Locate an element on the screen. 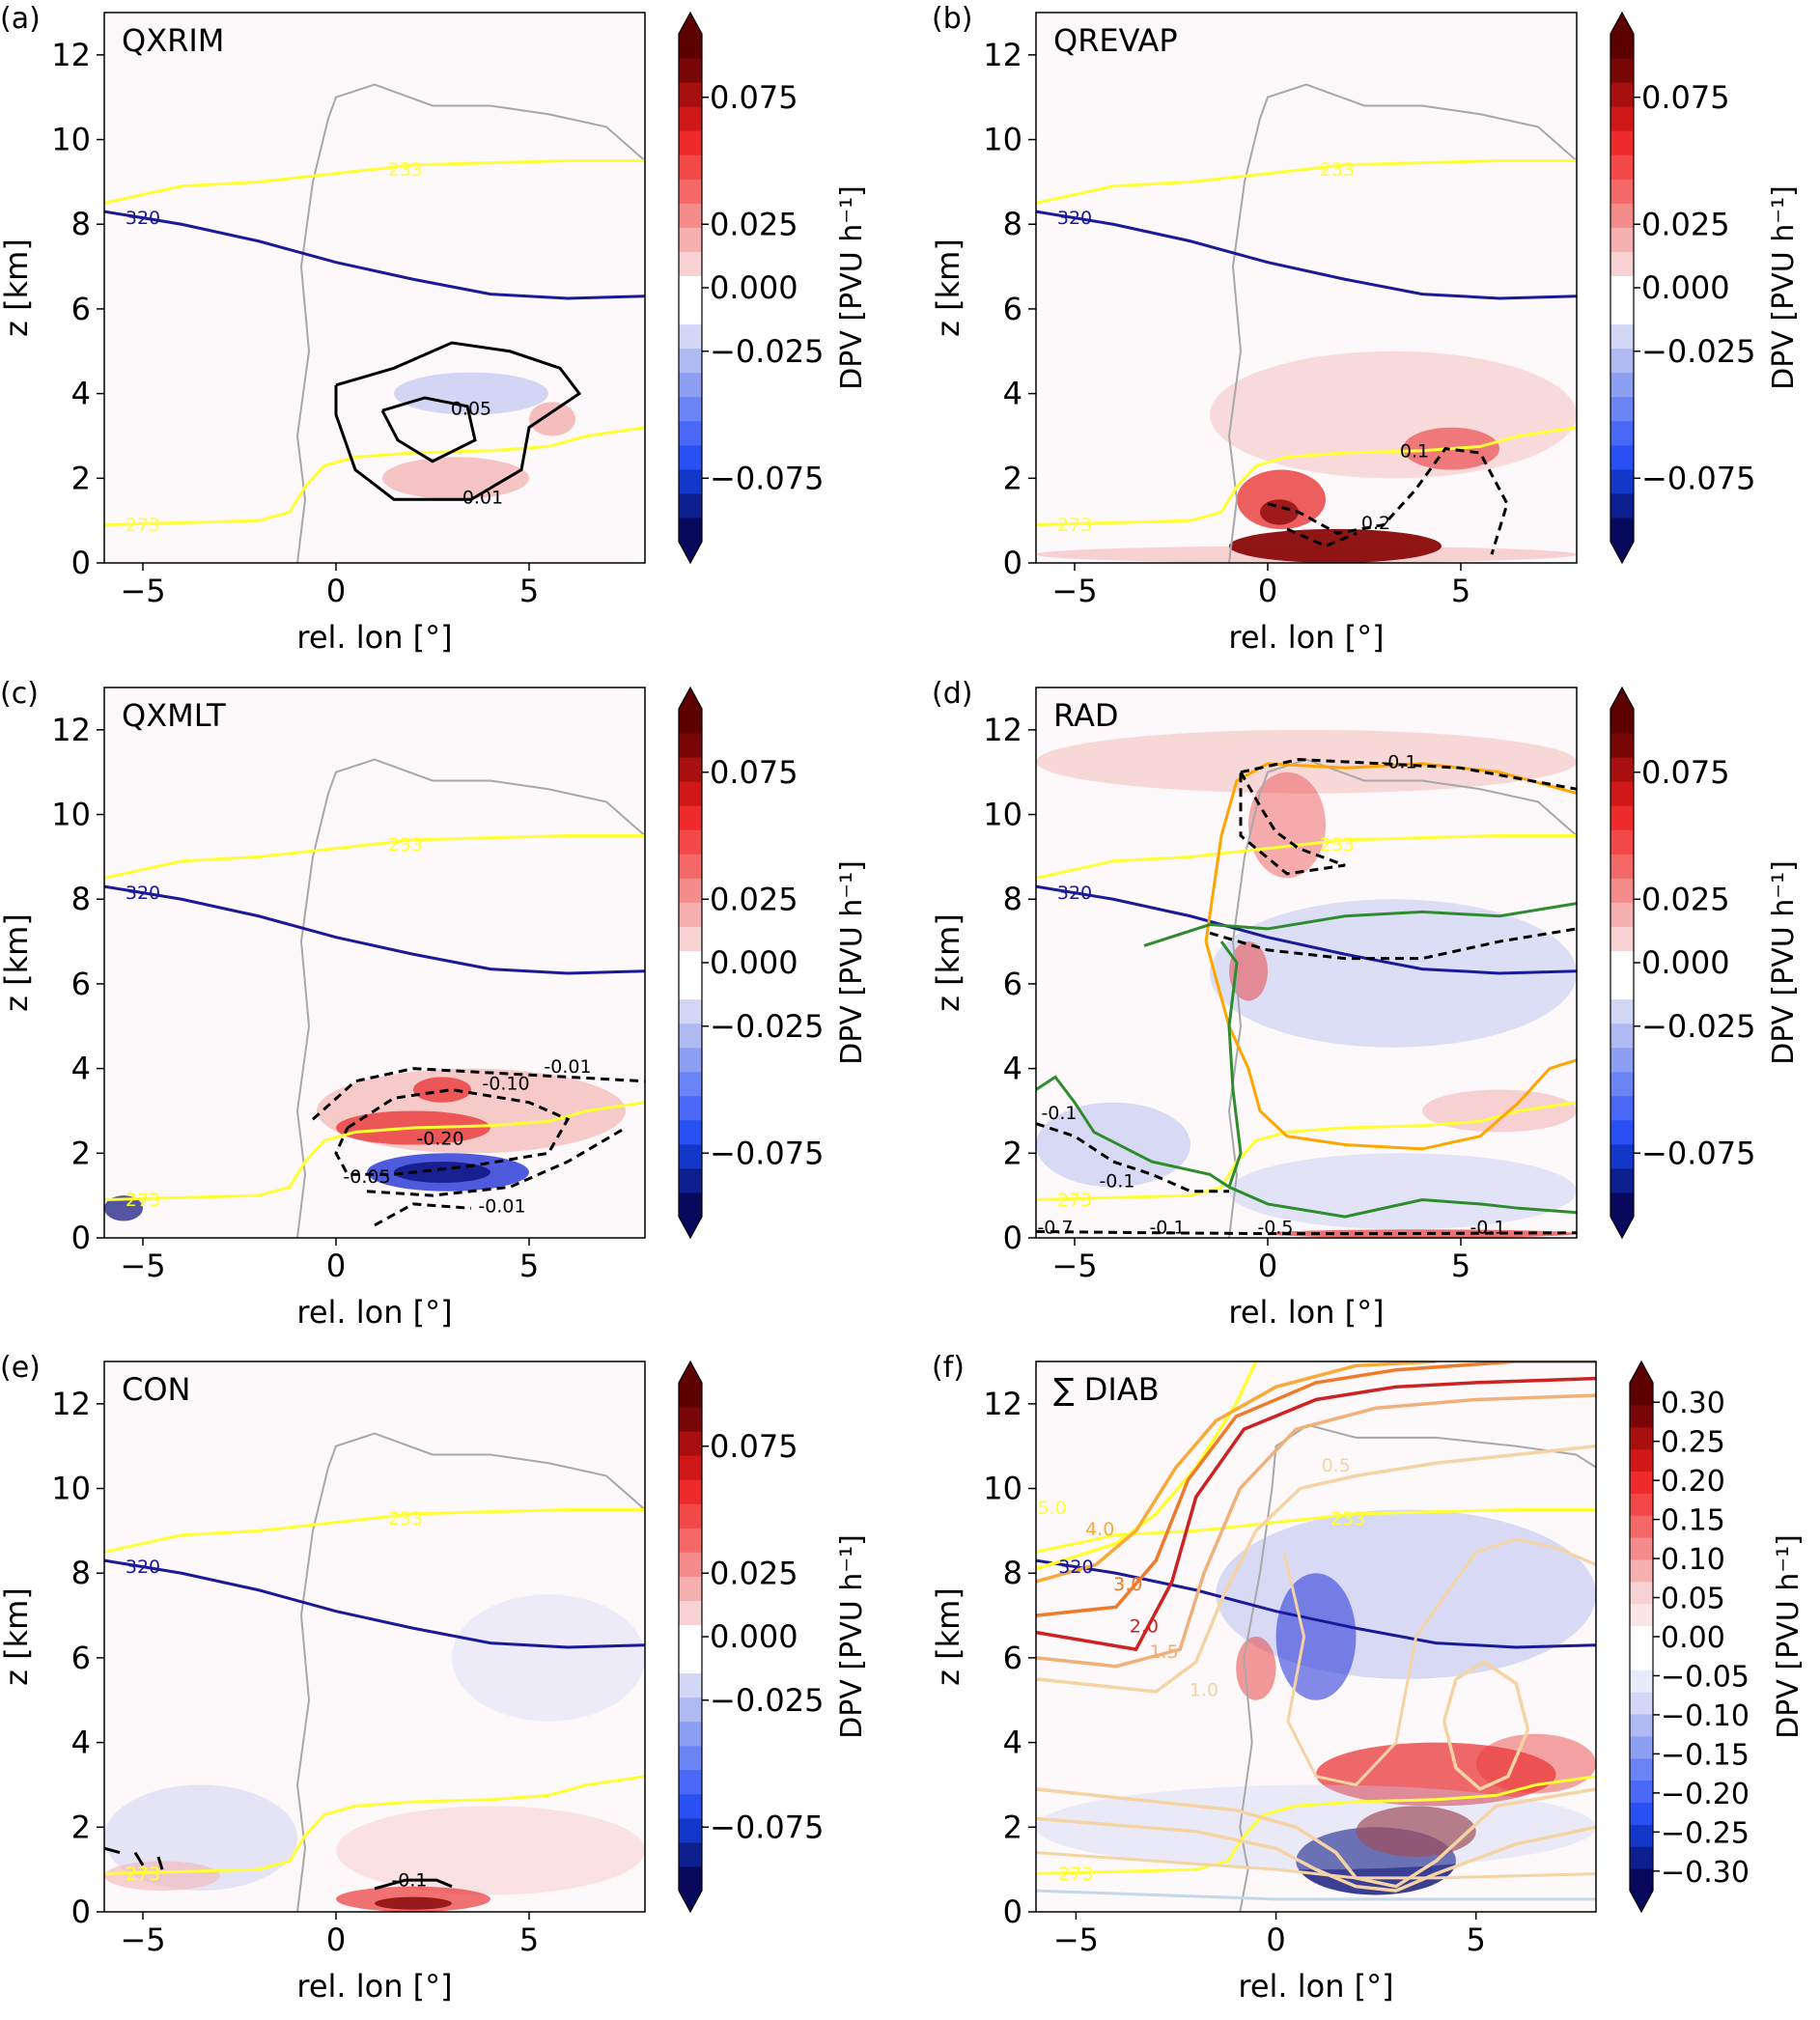 The width and height of the screenshot is (1820, 2020). panel-label: (c) is located at coordinates (20, 694).